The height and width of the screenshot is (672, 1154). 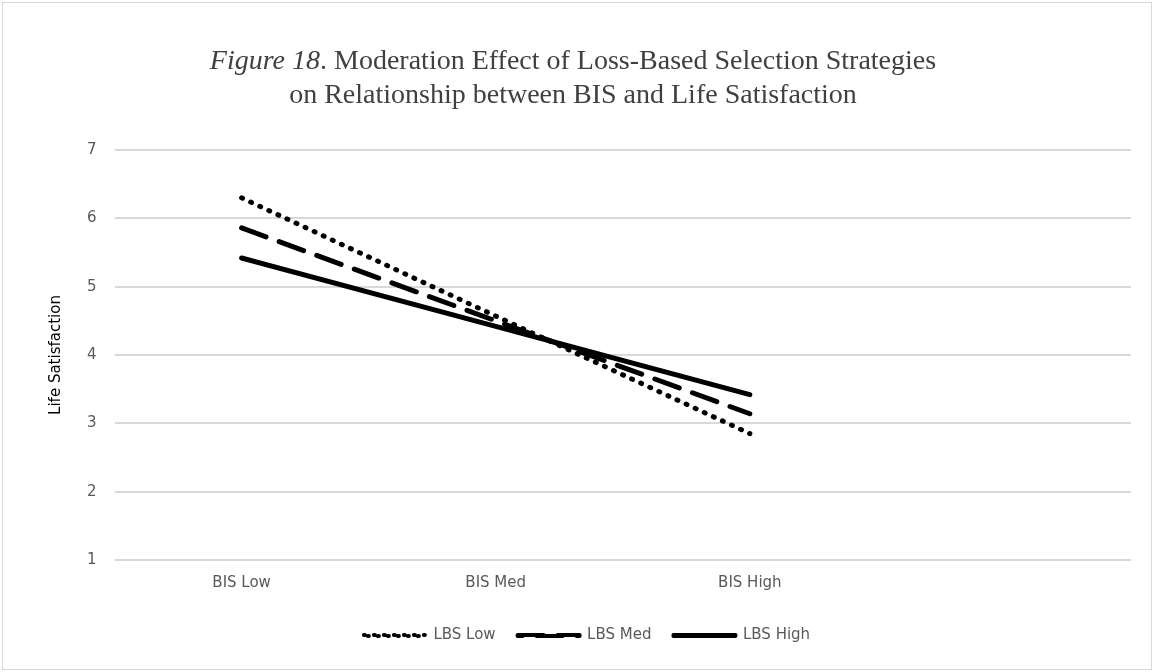 I want to click on y-tick-label: 5, so click(x=92, y=285).